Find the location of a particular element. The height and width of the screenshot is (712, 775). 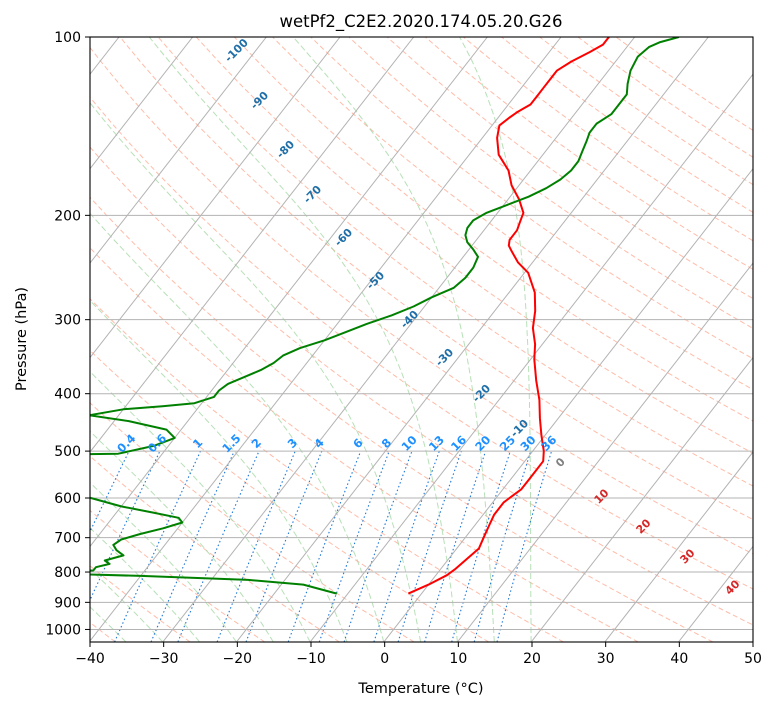

x-tick-label: −10 is located at coordinates (311, 659).